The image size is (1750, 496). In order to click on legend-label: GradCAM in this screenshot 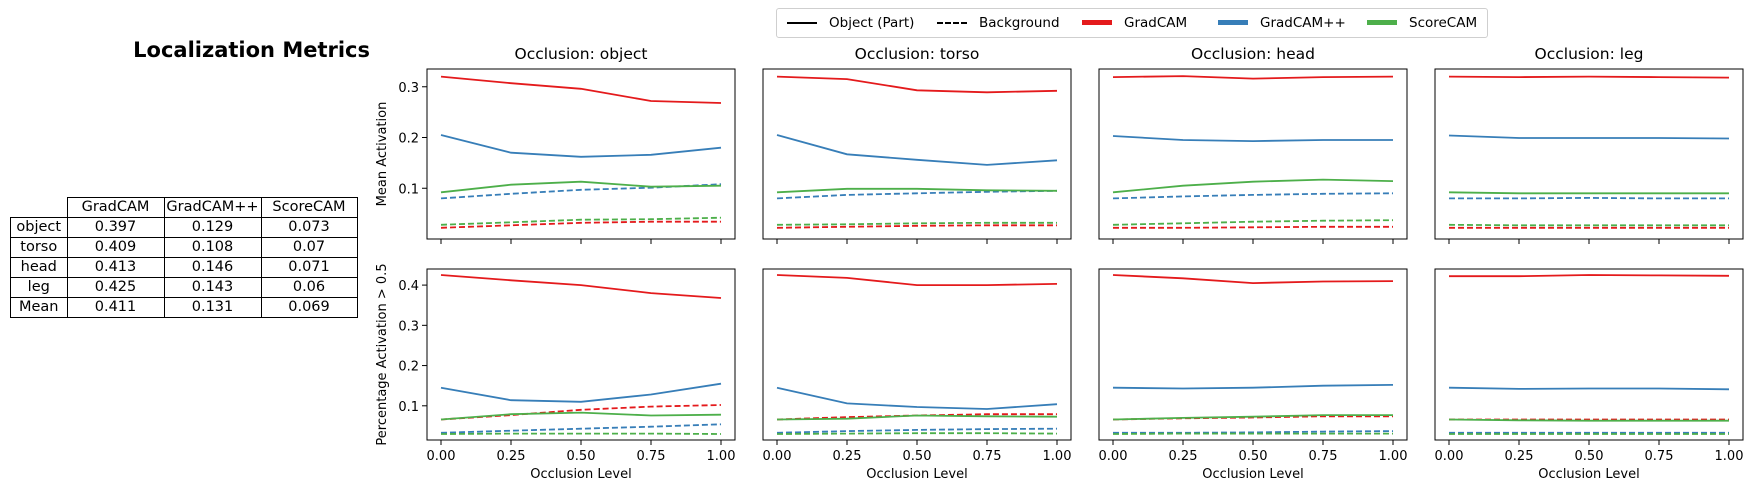, I will do `click(1156, 23)`.